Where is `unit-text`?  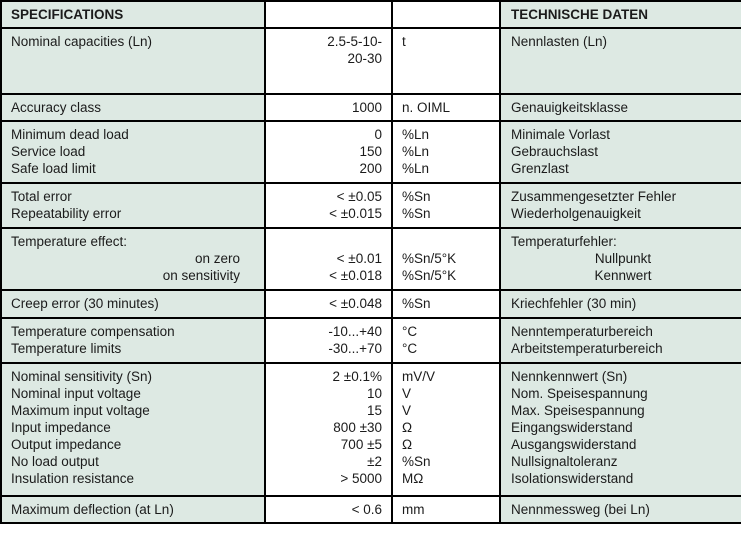
unit-text is located at coordinates (448, 241).